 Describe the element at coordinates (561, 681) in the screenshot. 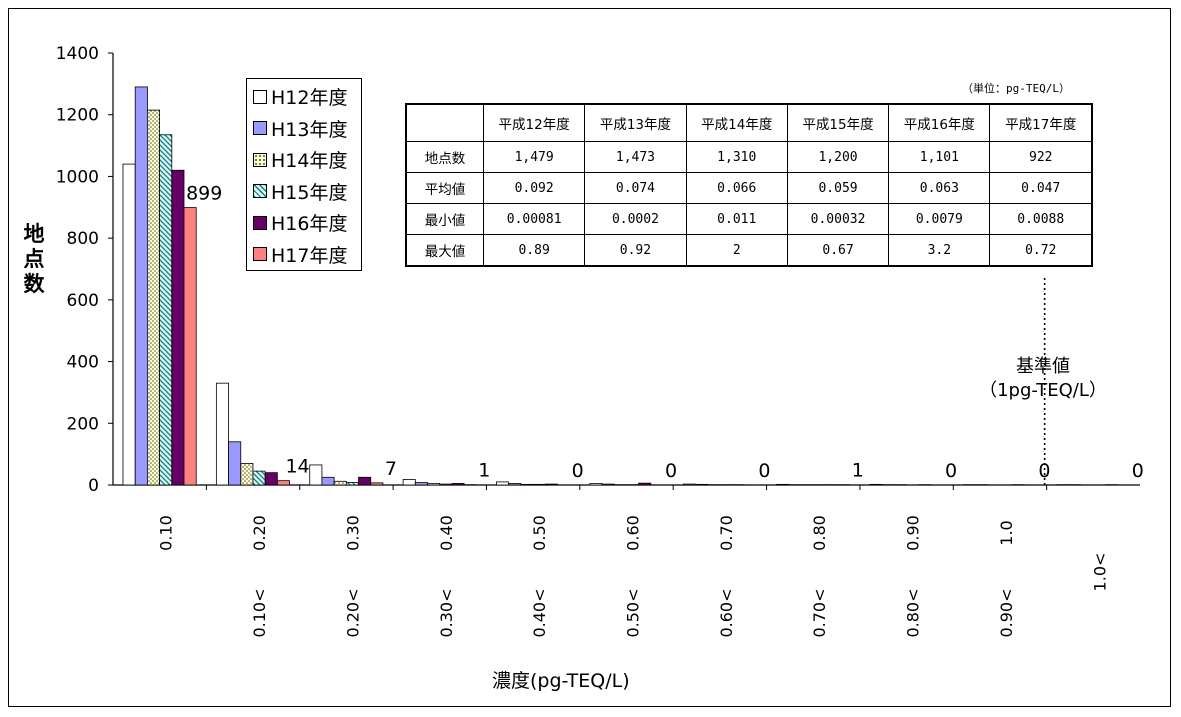

I see `x-axis-title: 濃度(pg-TEQ/L)` at that location.